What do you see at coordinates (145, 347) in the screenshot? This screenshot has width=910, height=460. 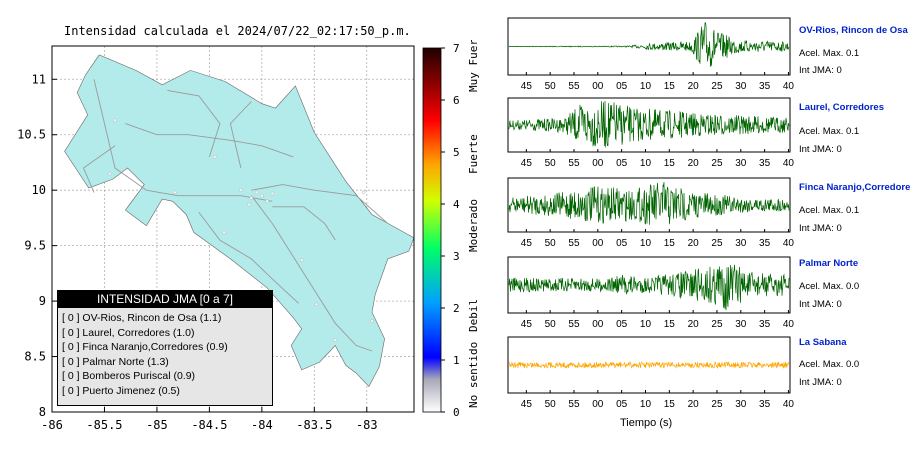 I see `legend-item: [ 0 ] Finca Naranjo,Corredores (0.9)` at bounding box center [145, 347].